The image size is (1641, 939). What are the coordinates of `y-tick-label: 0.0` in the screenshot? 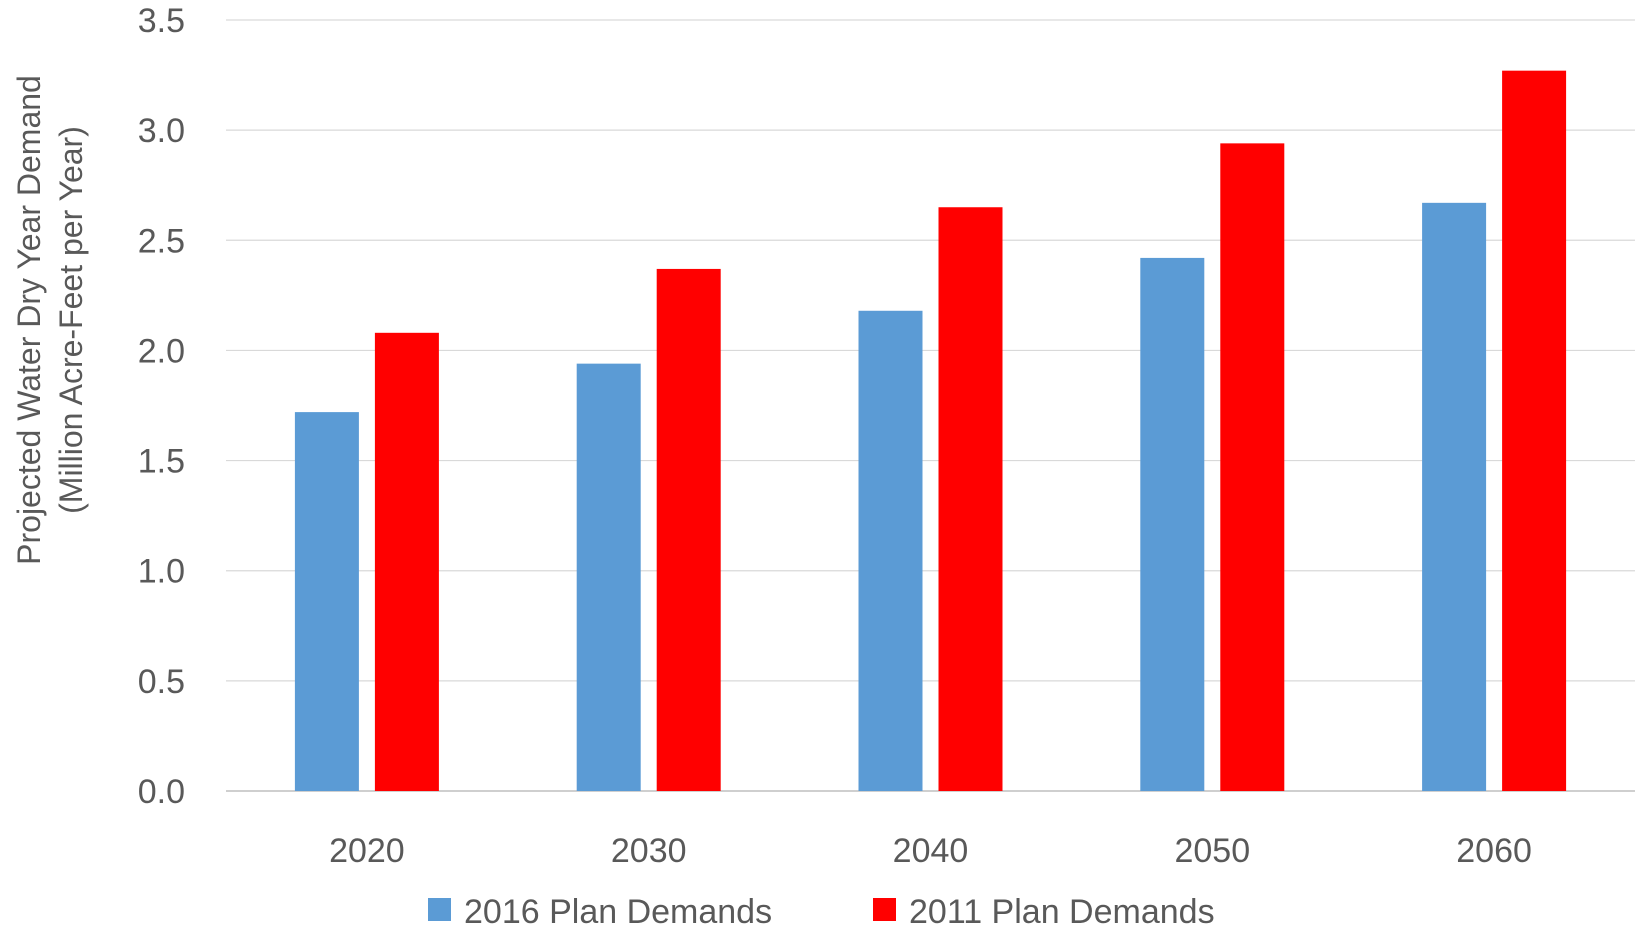 It's located at (161, 792).